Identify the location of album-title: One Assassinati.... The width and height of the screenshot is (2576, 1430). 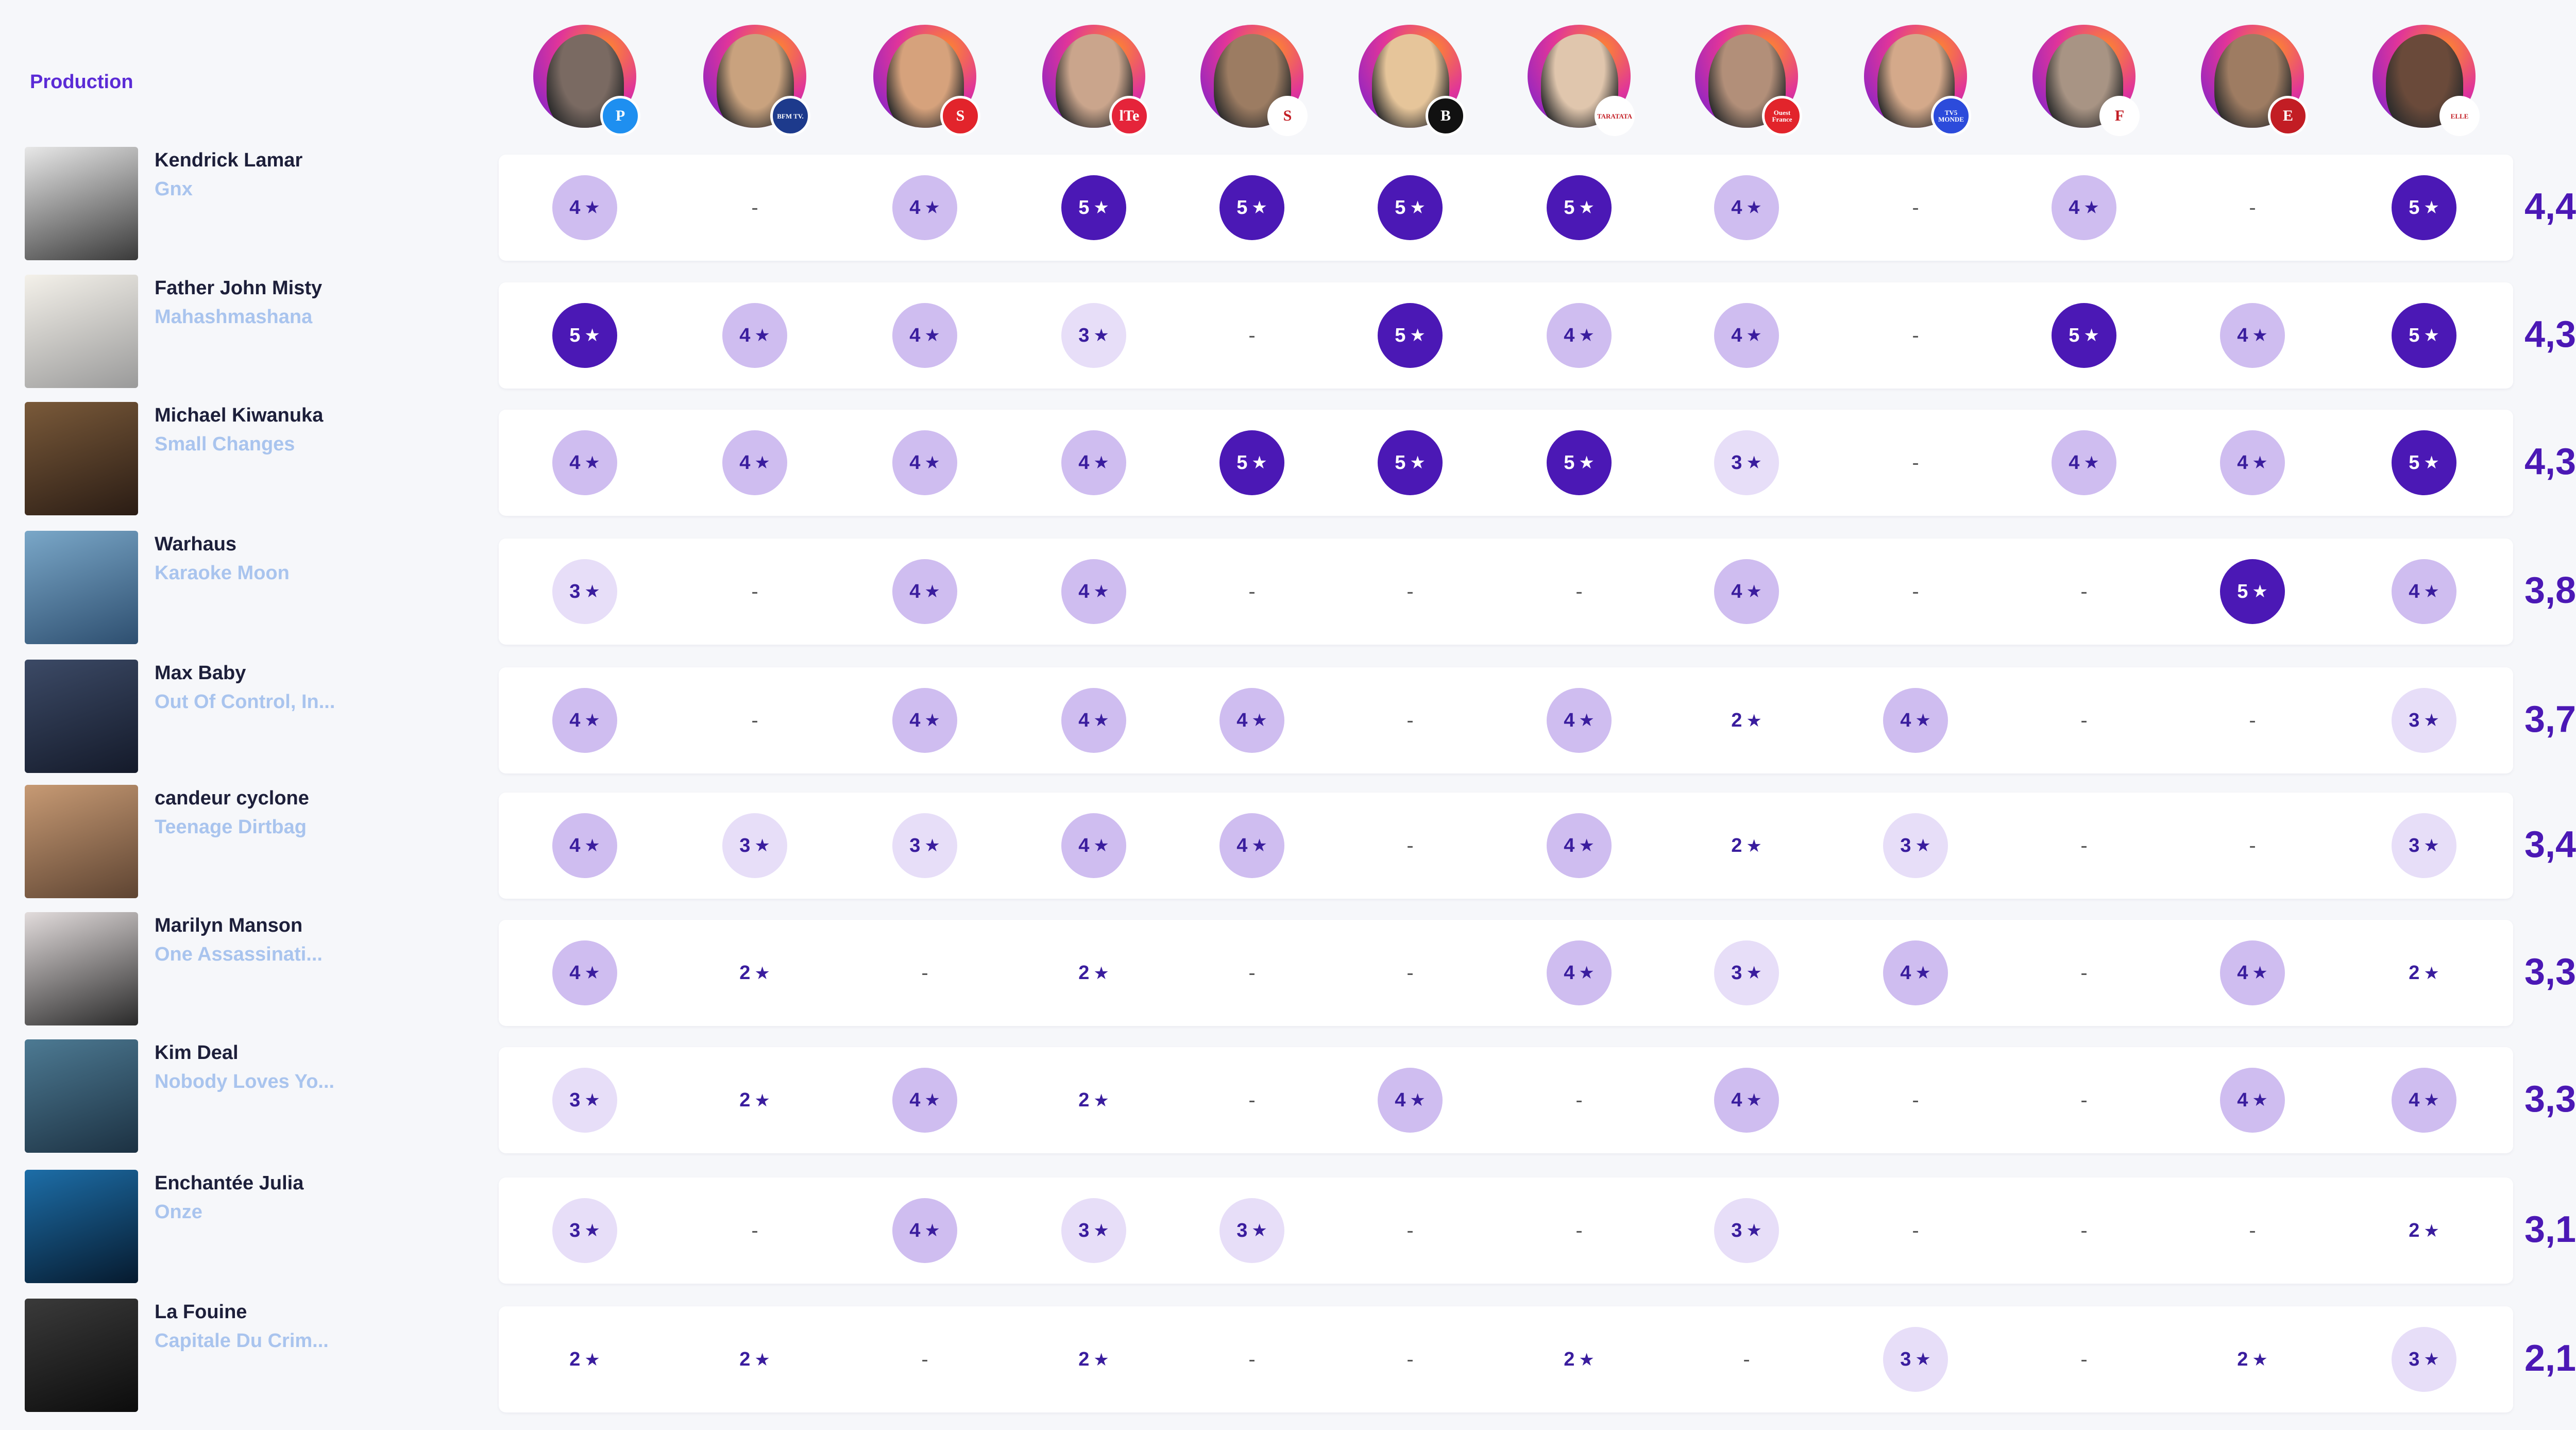
(239, 954).